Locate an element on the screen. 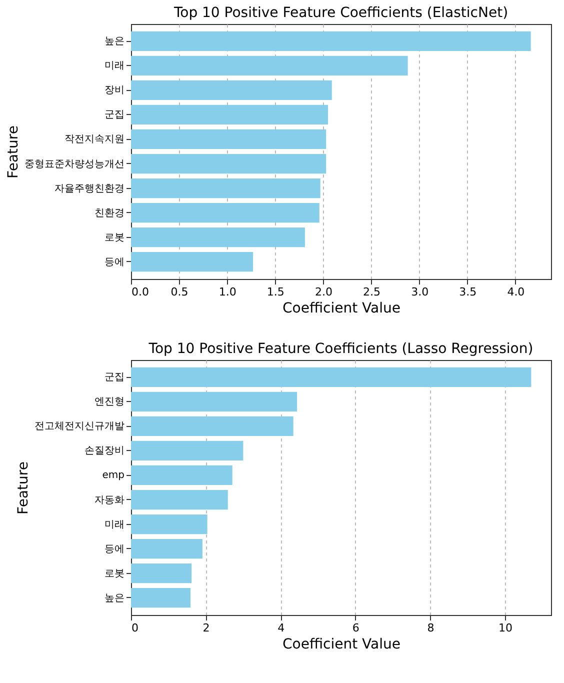 The width and height of the screenshot is (564, 683). x-tick-label: 4 is located at coordinates (281, 628).